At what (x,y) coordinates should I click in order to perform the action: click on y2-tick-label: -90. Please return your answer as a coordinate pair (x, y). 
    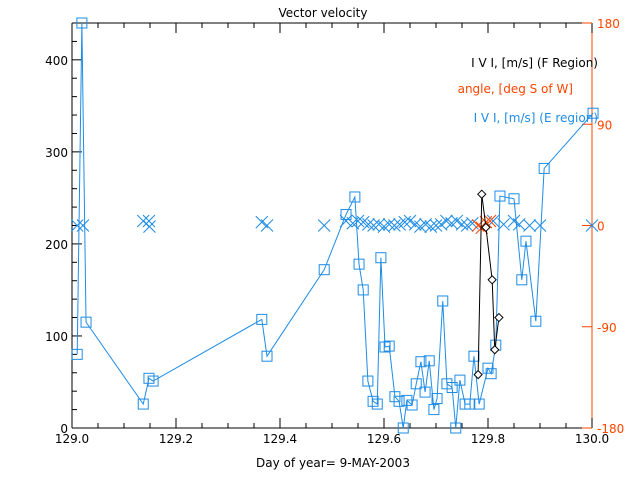
    Looking at the image, I should click on (607, 328).